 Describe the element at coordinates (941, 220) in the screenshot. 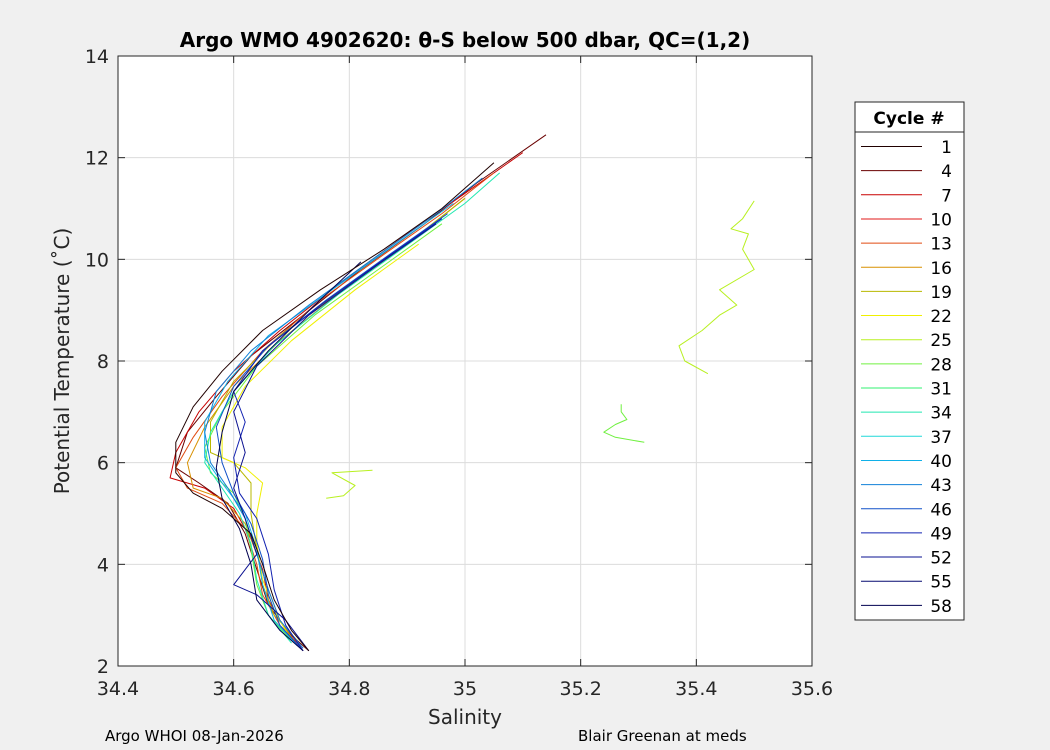

I see `legend-entry-label: 10` at that location.